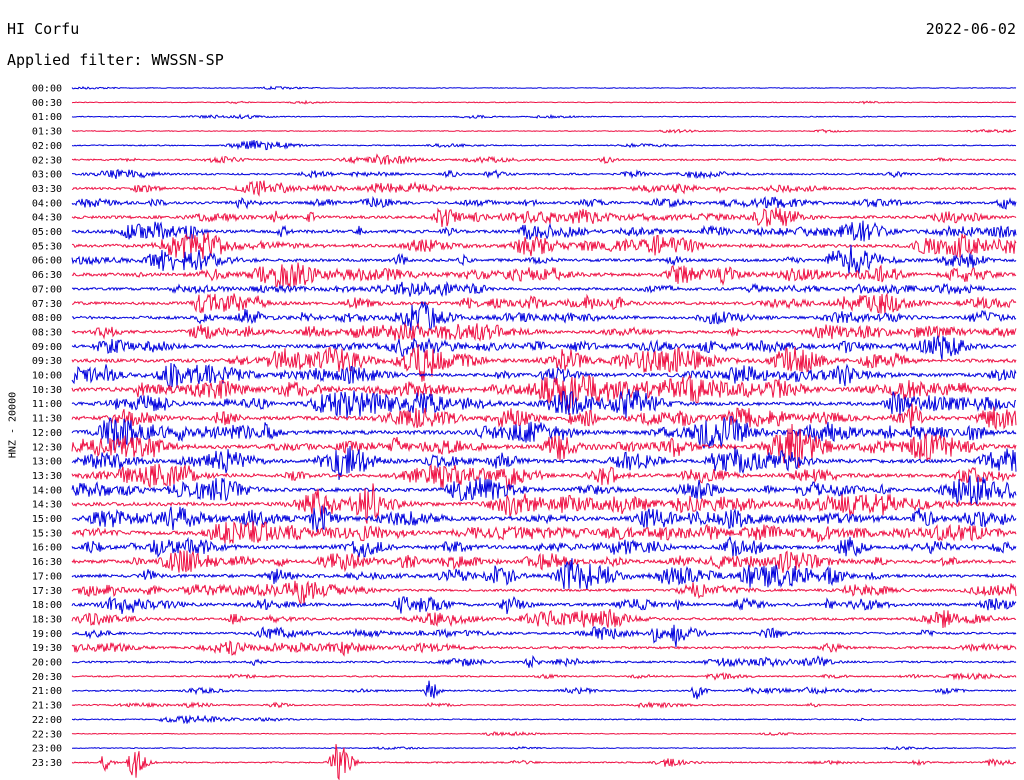 The image size is (1024, 780). What do you see at coordinates (47, 347) in the screenshot?
I see `row-time-label: 09:00` at bounding box center [47, 347].